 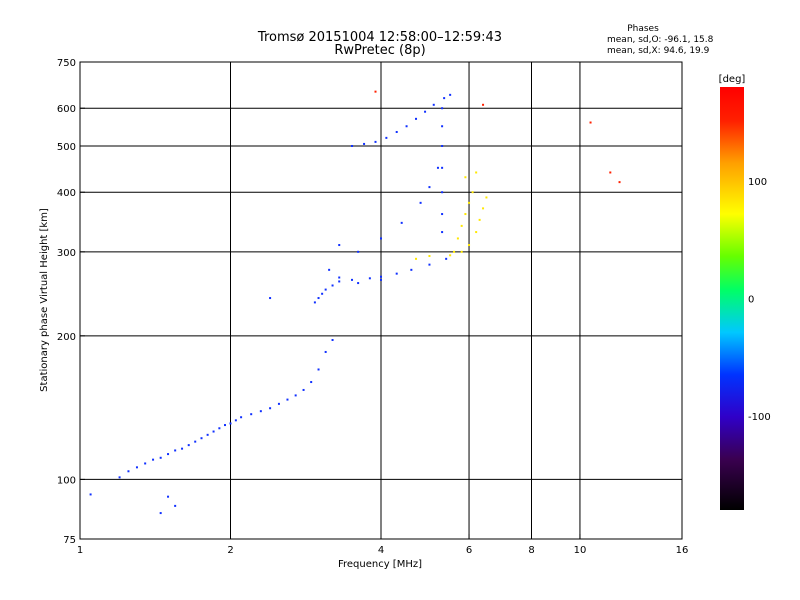 What do you see at coordinates (69, 540) in the screenshot?
I see `y-tick-label: 75` at bounding box center [69, 540].